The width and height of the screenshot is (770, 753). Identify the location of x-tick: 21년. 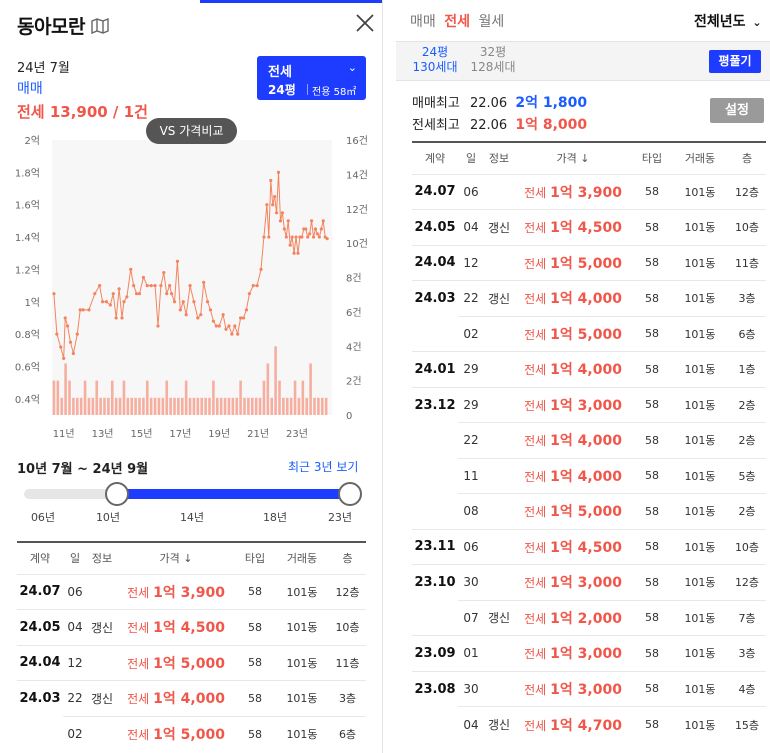
(258, 434).